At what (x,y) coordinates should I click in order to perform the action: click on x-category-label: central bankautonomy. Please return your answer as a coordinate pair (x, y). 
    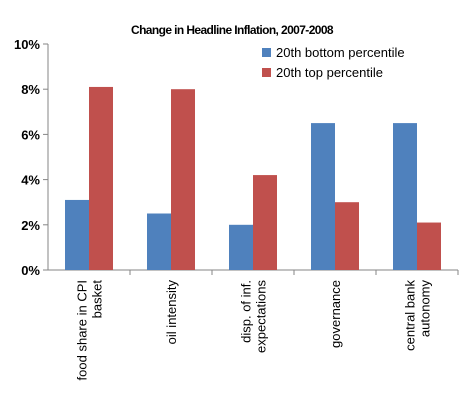
    Looking at the image, I should click on (418, 315).